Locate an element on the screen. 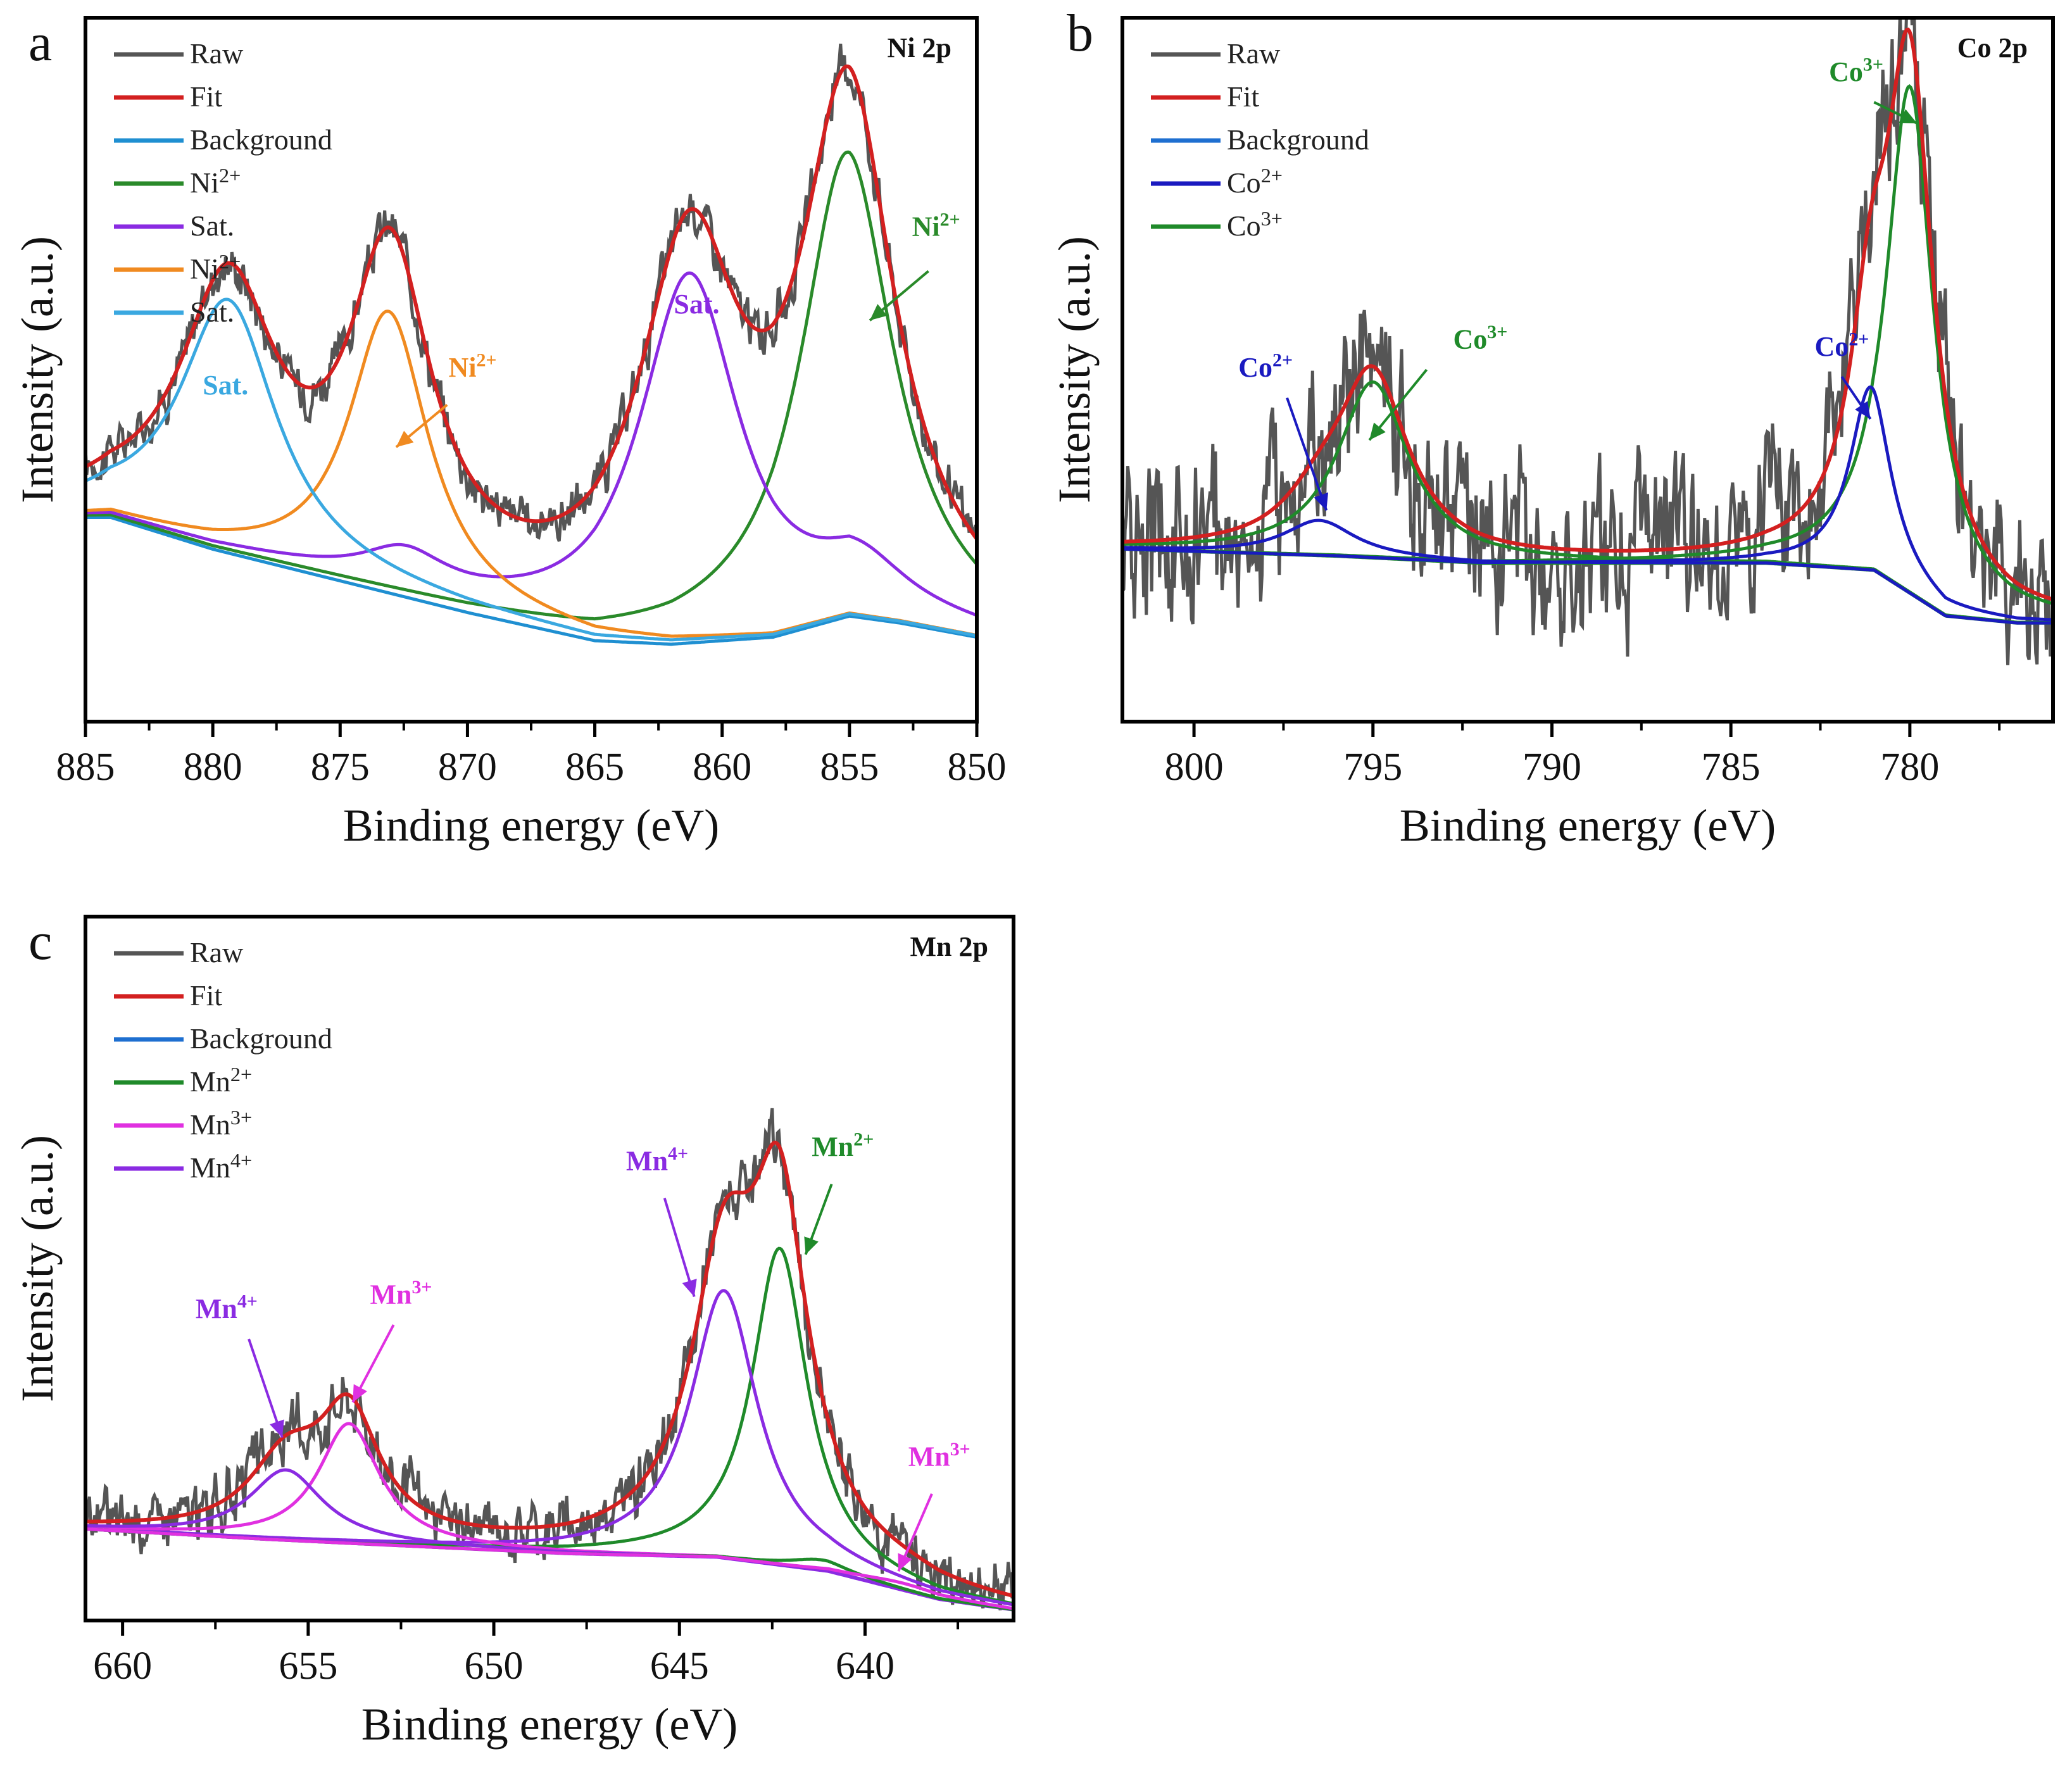 The width and height of the screenshot is (2072, 1768). x-axis: 885 880 875 870 865 860 855 850 is located at coordinates (532, 755).